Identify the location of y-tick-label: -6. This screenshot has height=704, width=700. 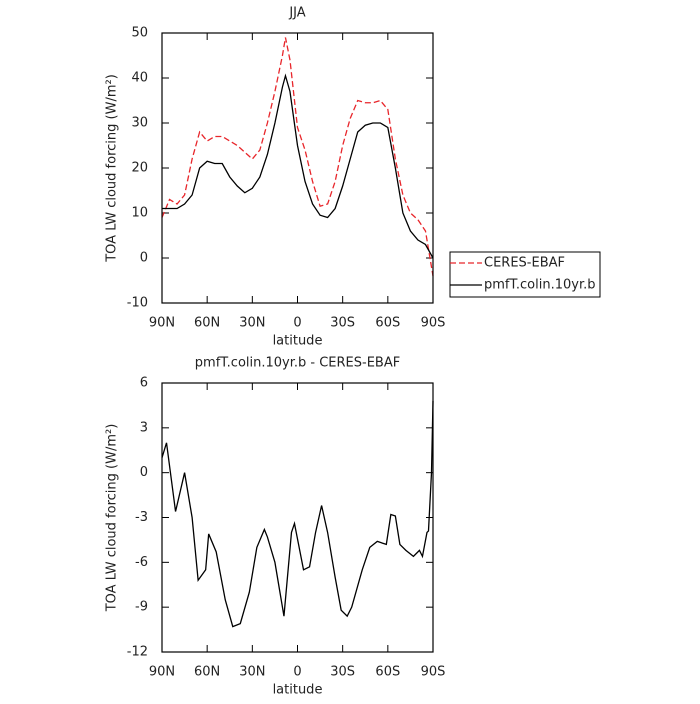
(141, 562).